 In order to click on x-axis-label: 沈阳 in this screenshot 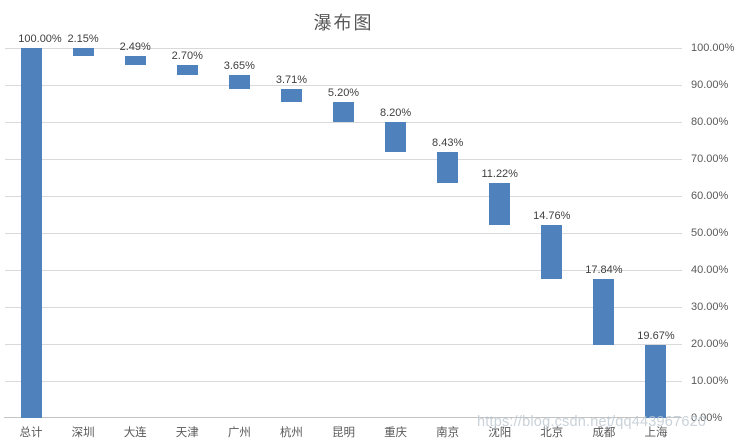, I will do `click(500, 433)`.